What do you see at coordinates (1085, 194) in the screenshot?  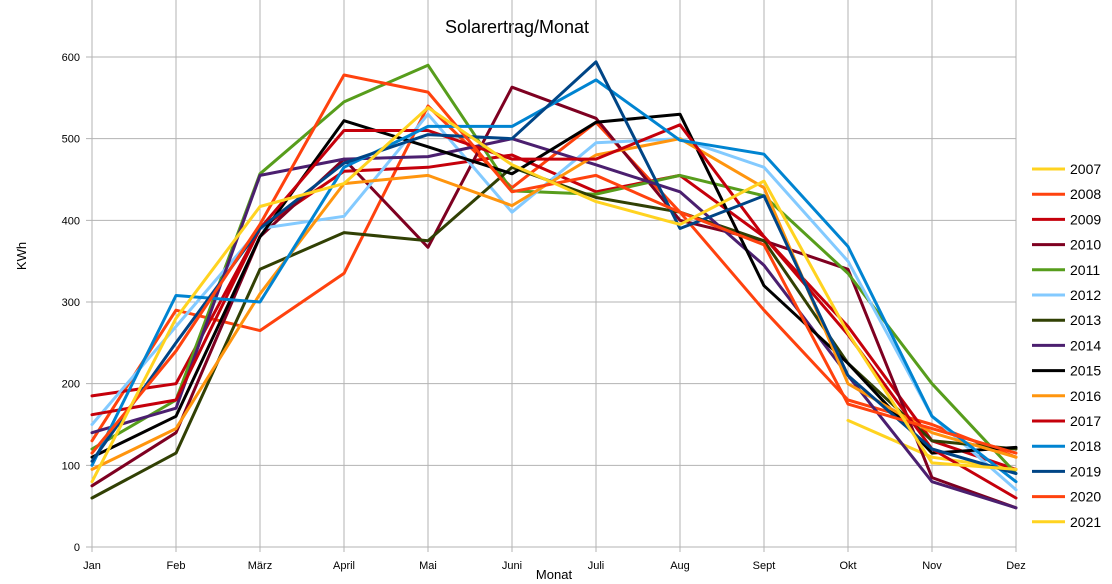 I see `legend-label: 2008` at bounding box center [1085, 194].